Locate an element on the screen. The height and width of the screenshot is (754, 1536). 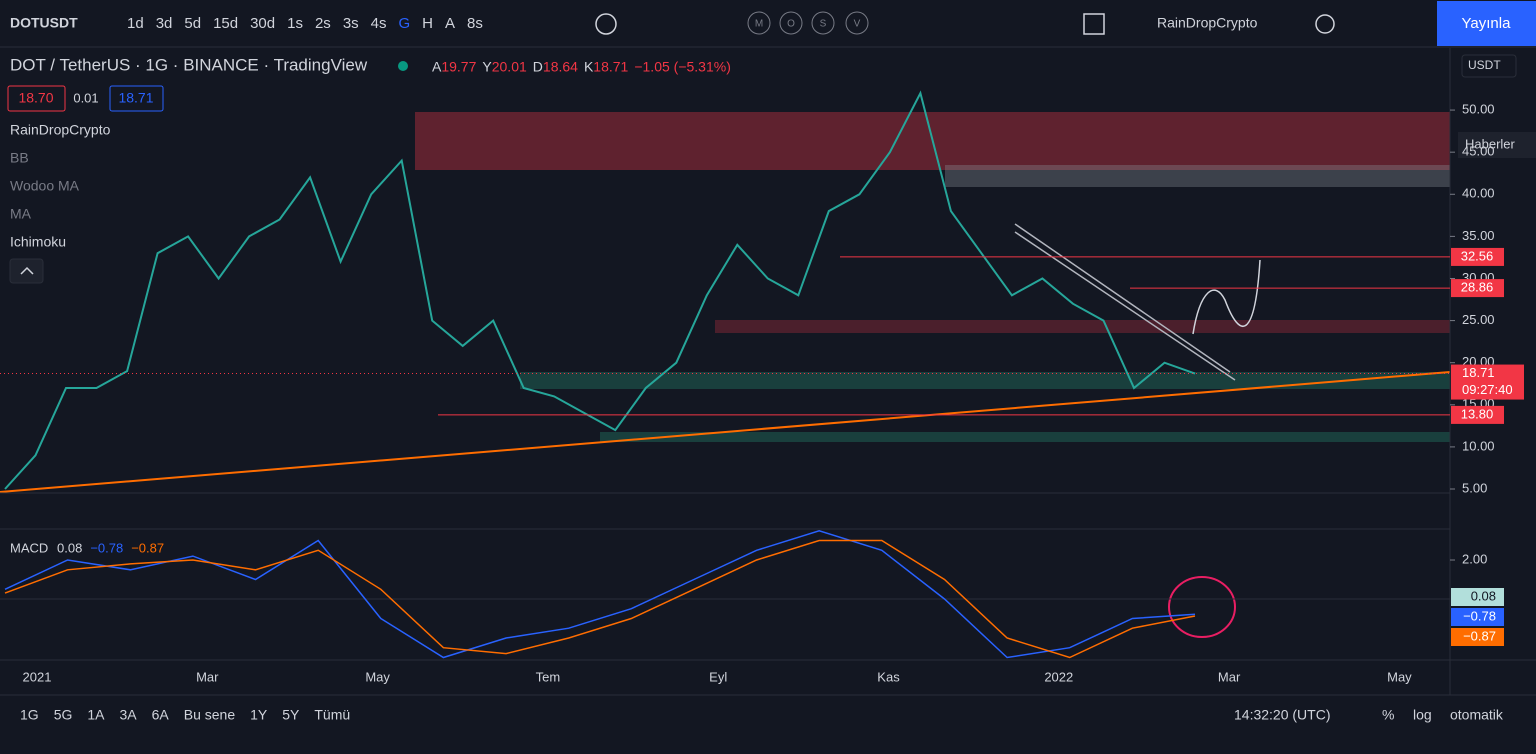
bid: 18.70 is located at coordinates (35, 98).